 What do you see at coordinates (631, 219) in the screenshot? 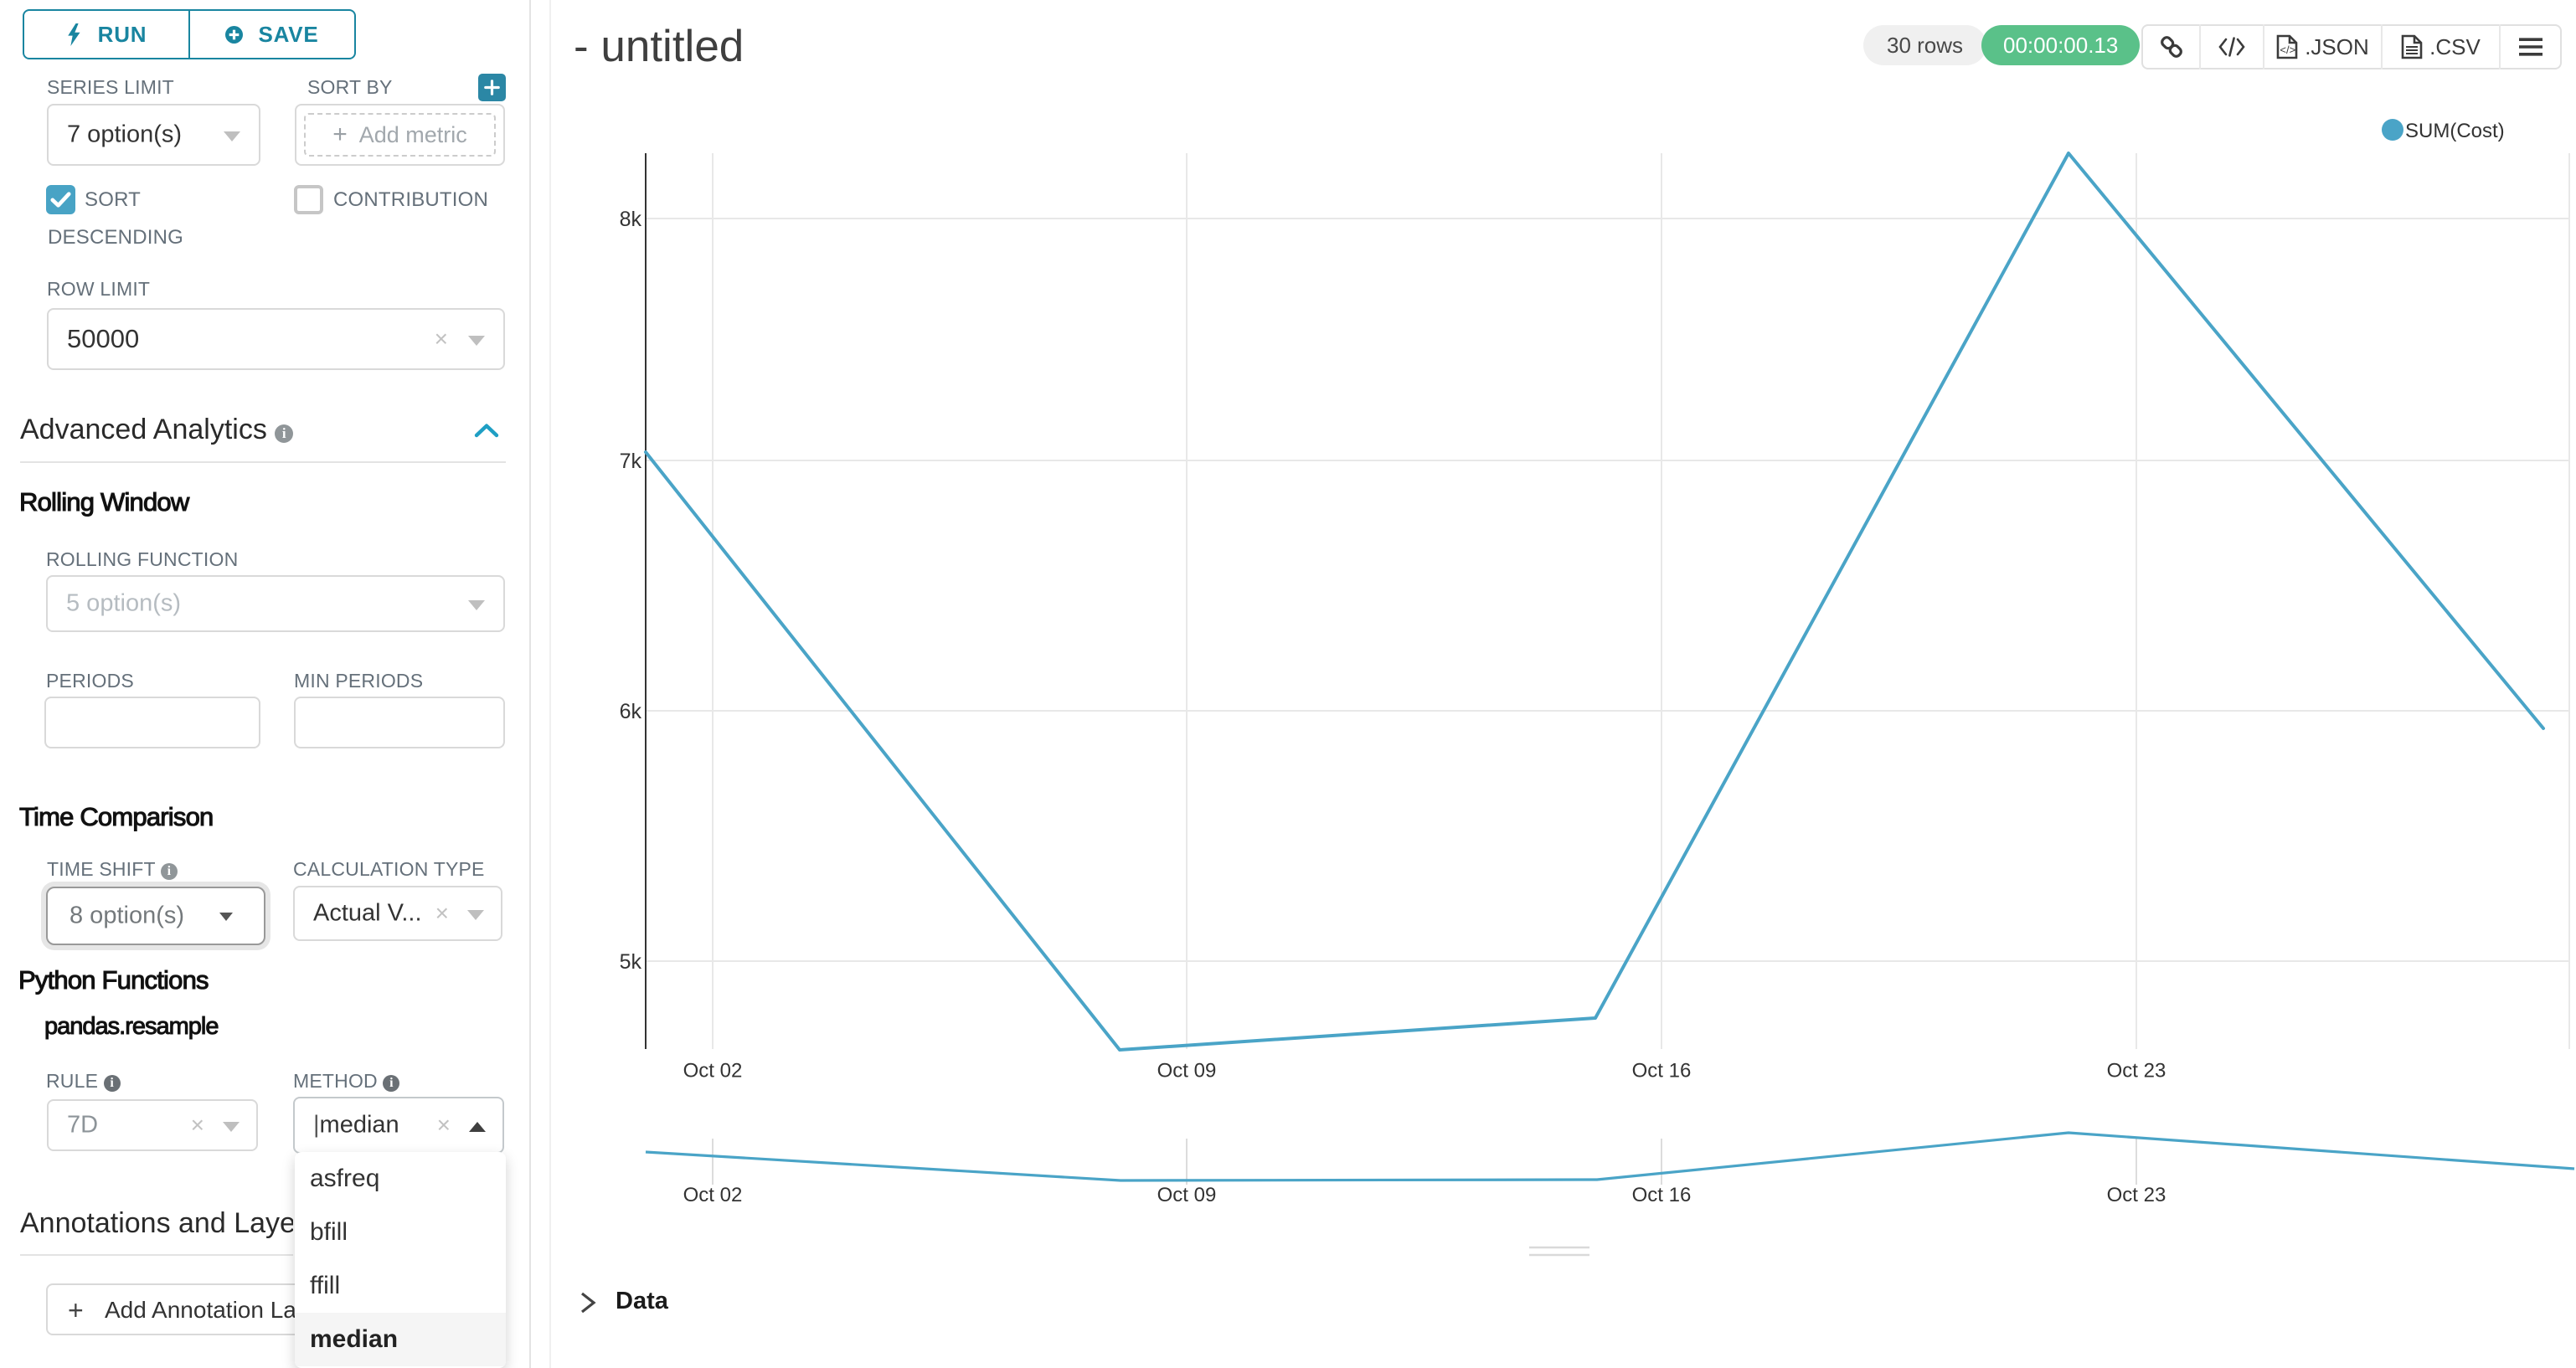
I see `svg-text: 8k` at bounding box center [631, 219].